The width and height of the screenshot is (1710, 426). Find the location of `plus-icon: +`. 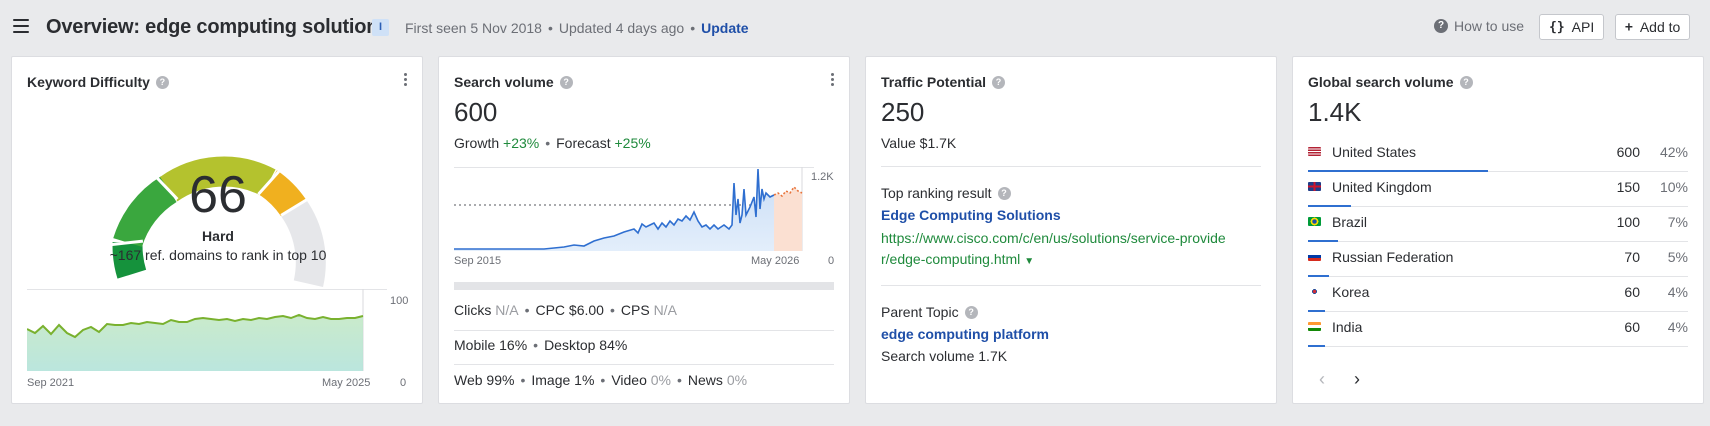

plus-icon: + is located at coordinates (1629, 27).